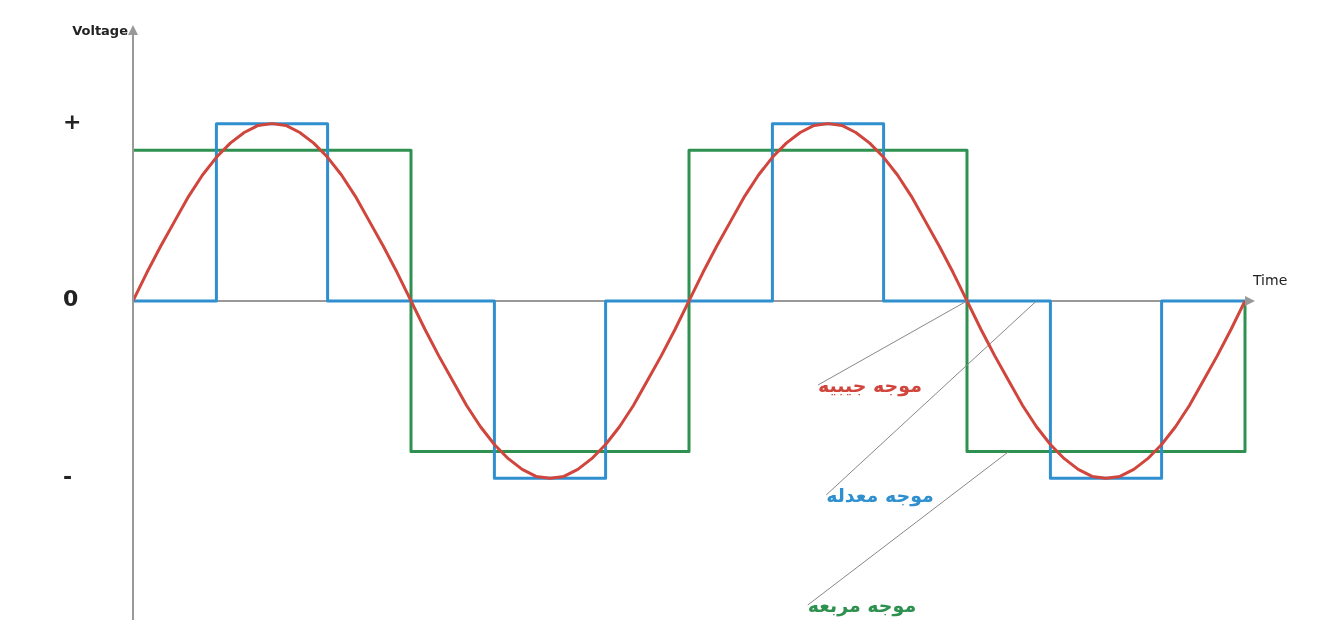  I want to click on text: موجه جيبيه, so click(870, 385).